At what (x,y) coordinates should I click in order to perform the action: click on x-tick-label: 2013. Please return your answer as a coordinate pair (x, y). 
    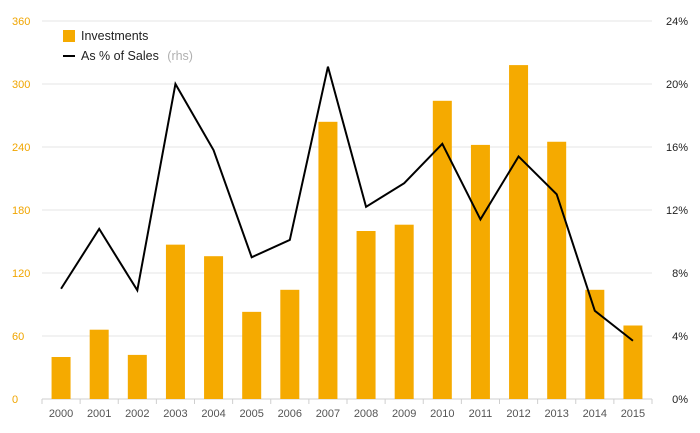
    Looking at the image, I should click on (556, 414).